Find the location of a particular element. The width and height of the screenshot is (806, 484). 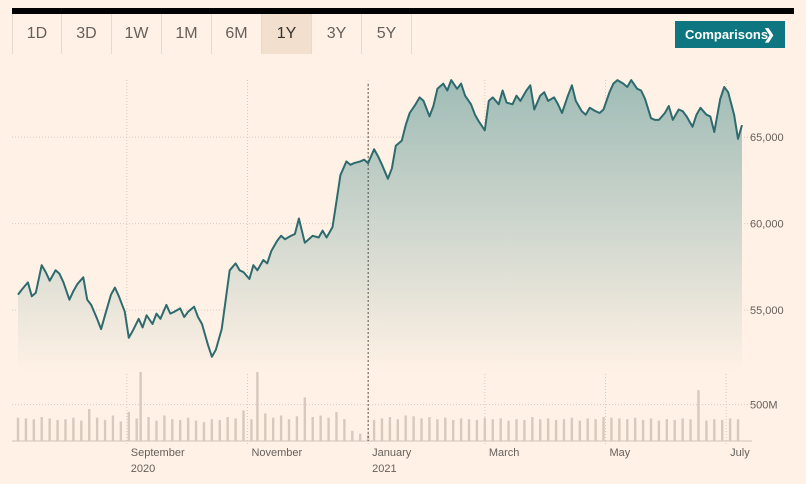

x-tick-year-label: 2021 is located at coordinates (384, 469).